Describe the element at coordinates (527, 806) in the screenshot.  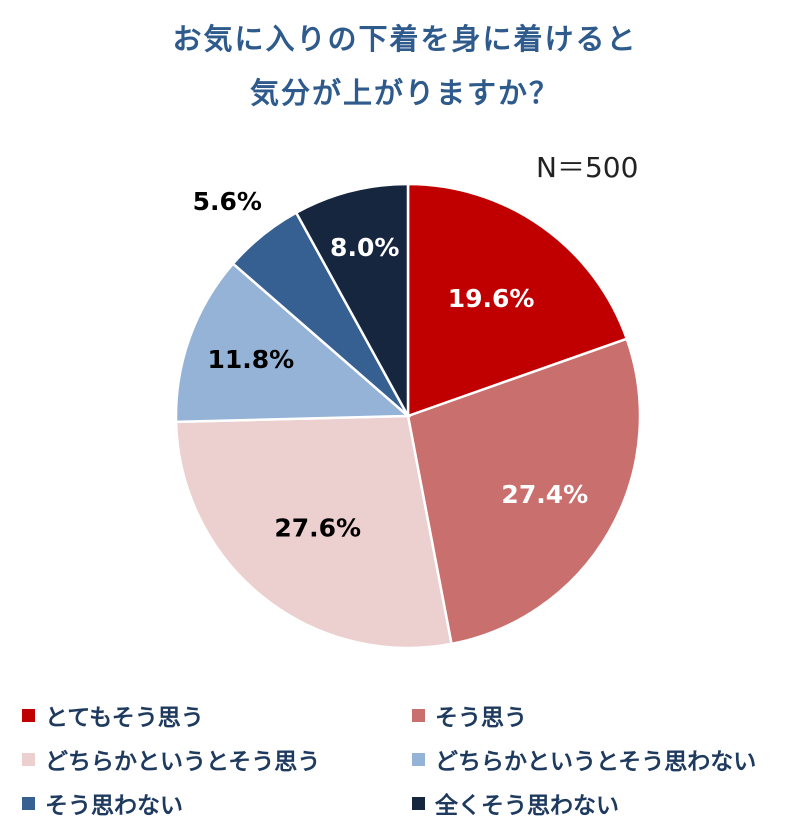
I see `legend-label: 全くそう思わない` at that location.